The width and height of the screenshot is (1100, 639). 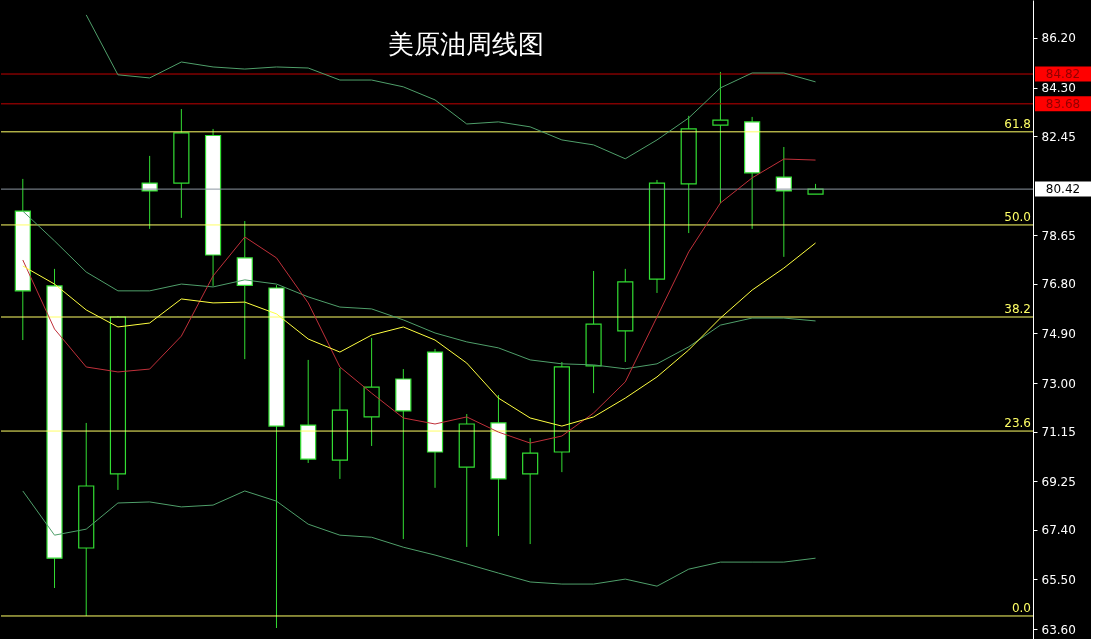 I want to click on y-tick-label: 67.40, so click(x=1058, y=530).